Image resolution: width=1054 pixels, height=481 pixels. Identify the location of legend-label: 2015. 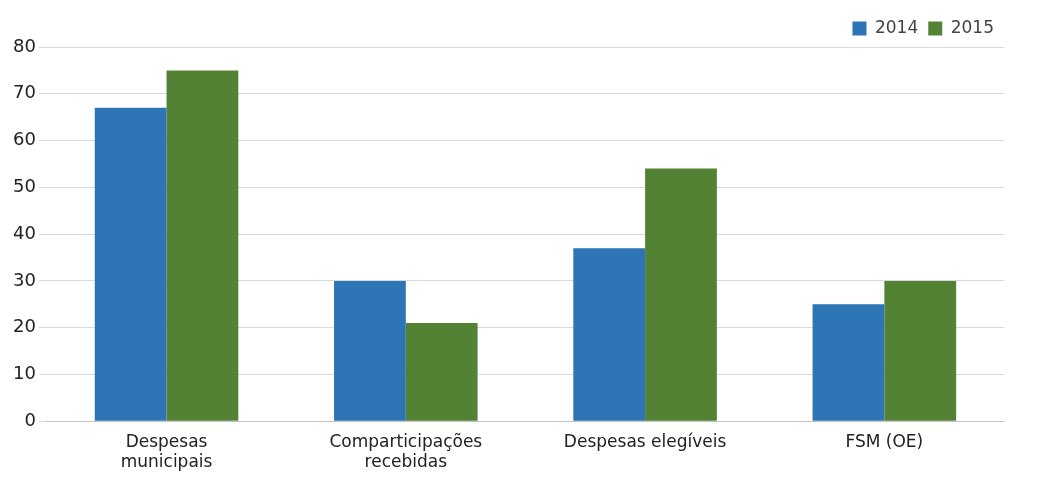
(972, 26).